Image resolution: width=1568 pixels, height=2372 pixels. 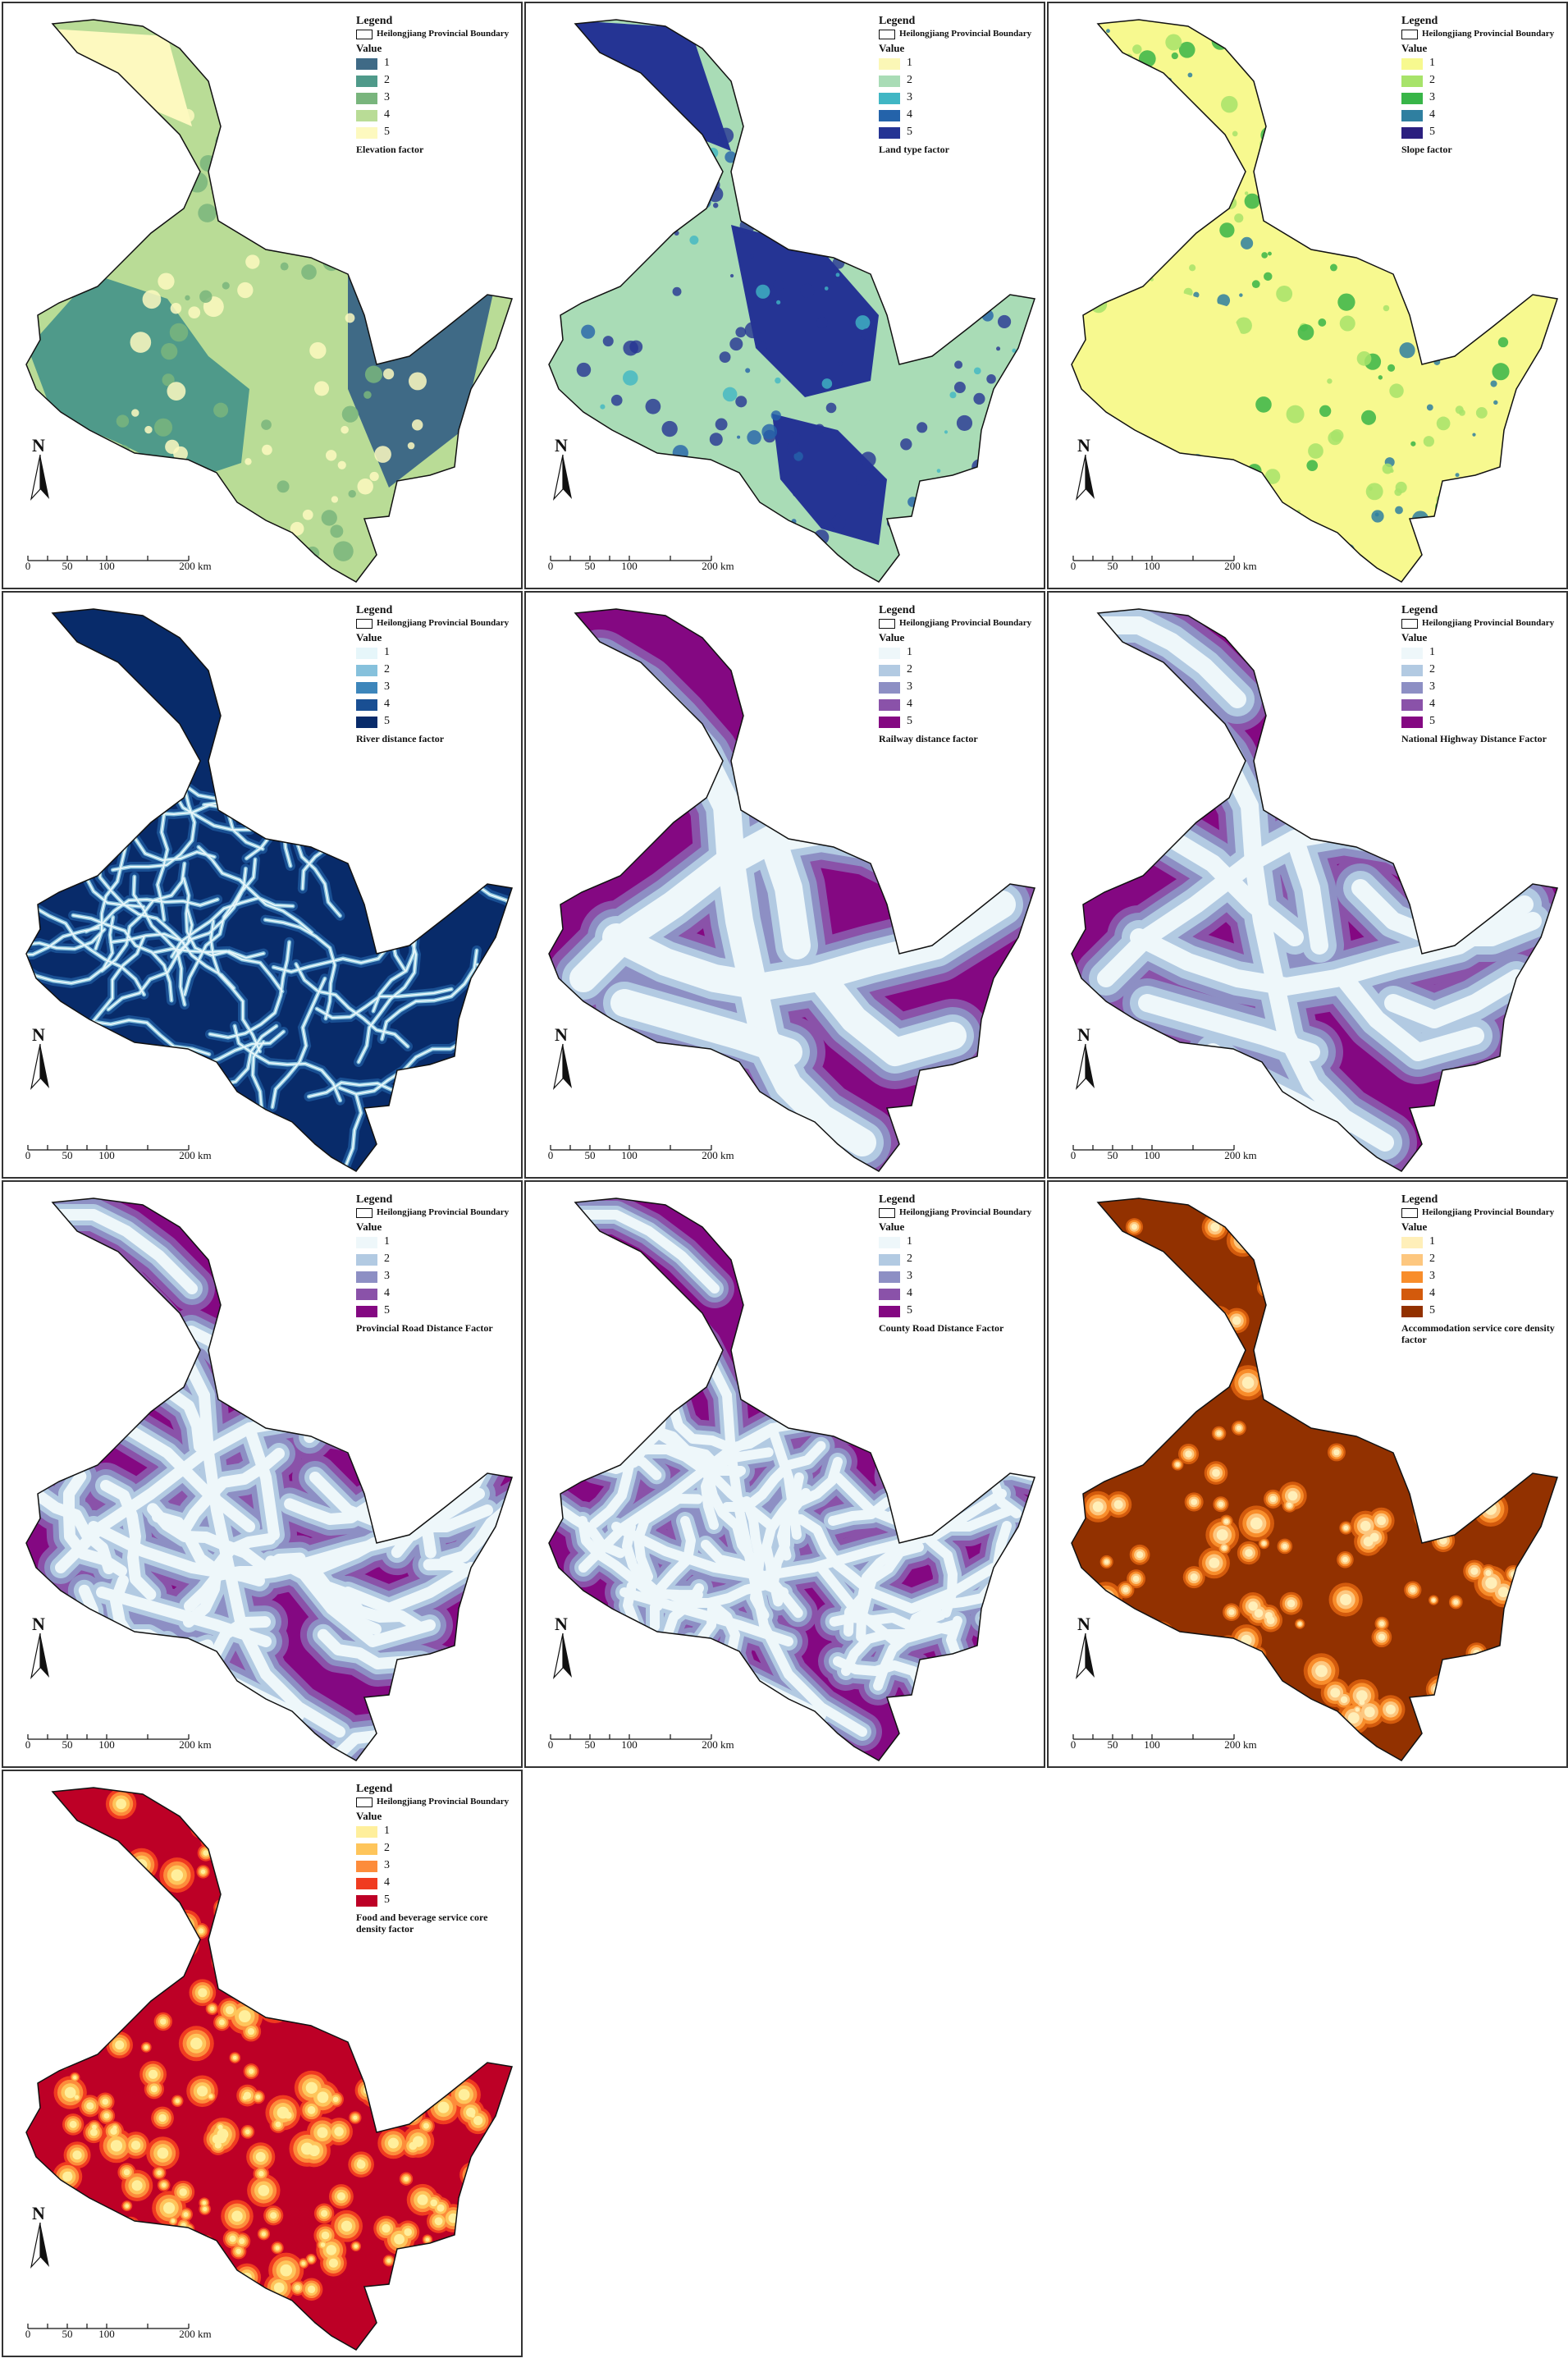 I want to click on legend-class-5: 5, so click(x=957, y=722).